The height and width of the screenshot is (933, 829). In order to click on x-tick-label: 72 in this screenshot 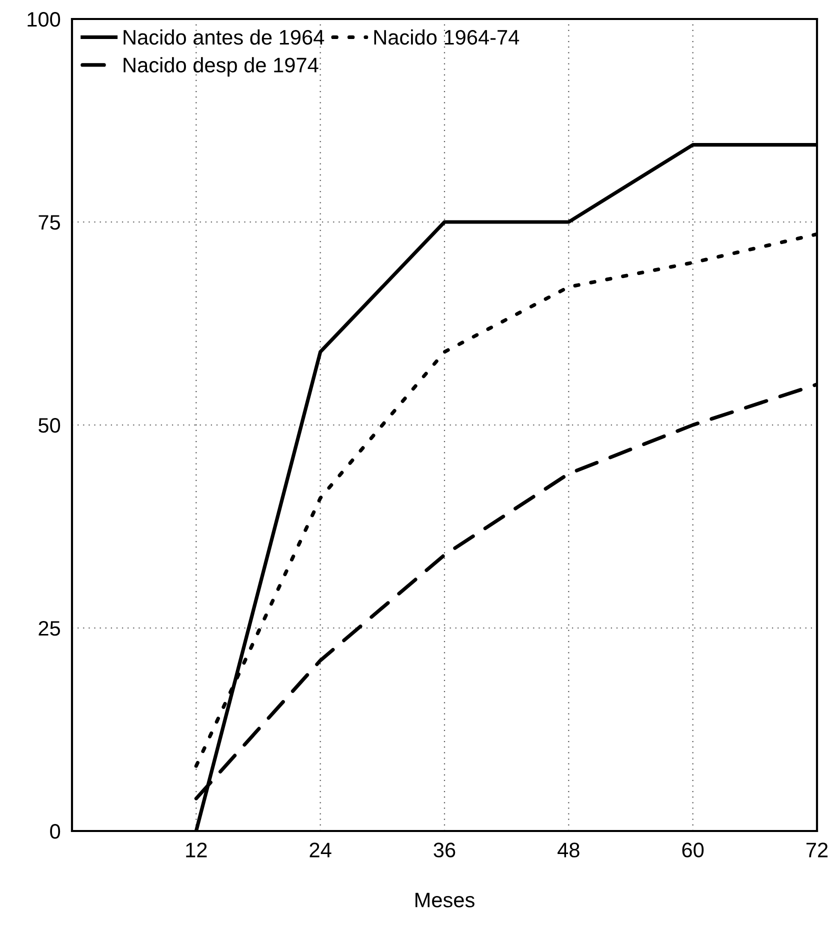, I will do `click(817, 850)`.